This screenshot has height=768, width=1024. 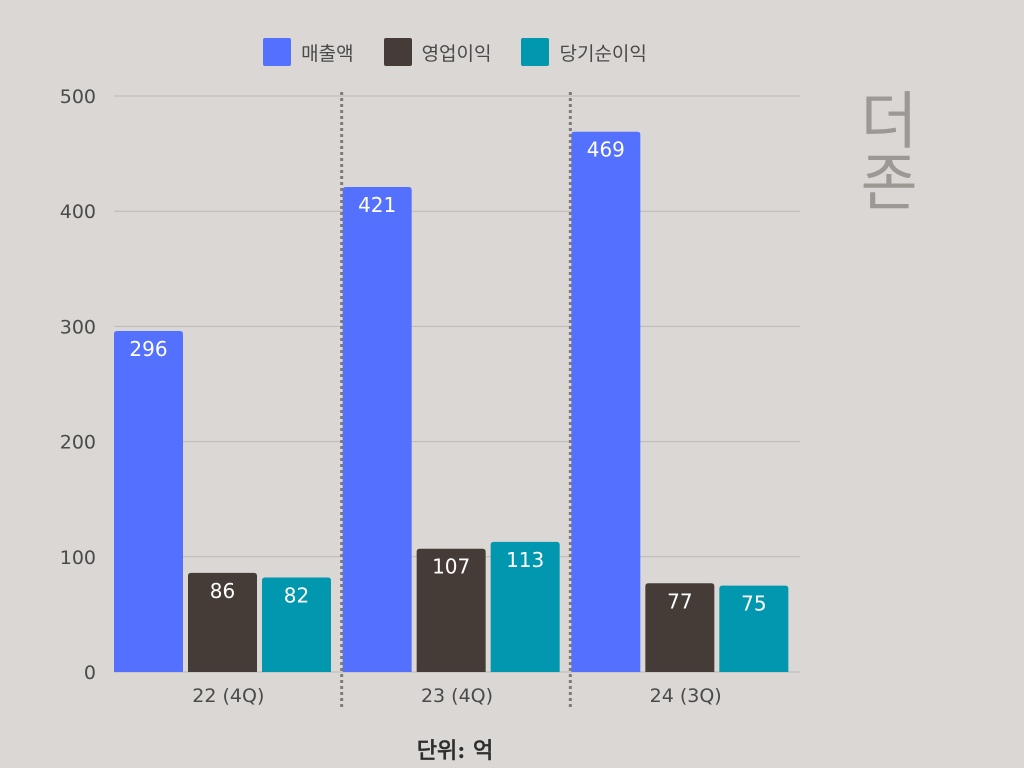 What do you see at coordinates (397, 52) in the screenshot?
I see `legend-swatch-operating-profit` at bounding box center [397, 52].